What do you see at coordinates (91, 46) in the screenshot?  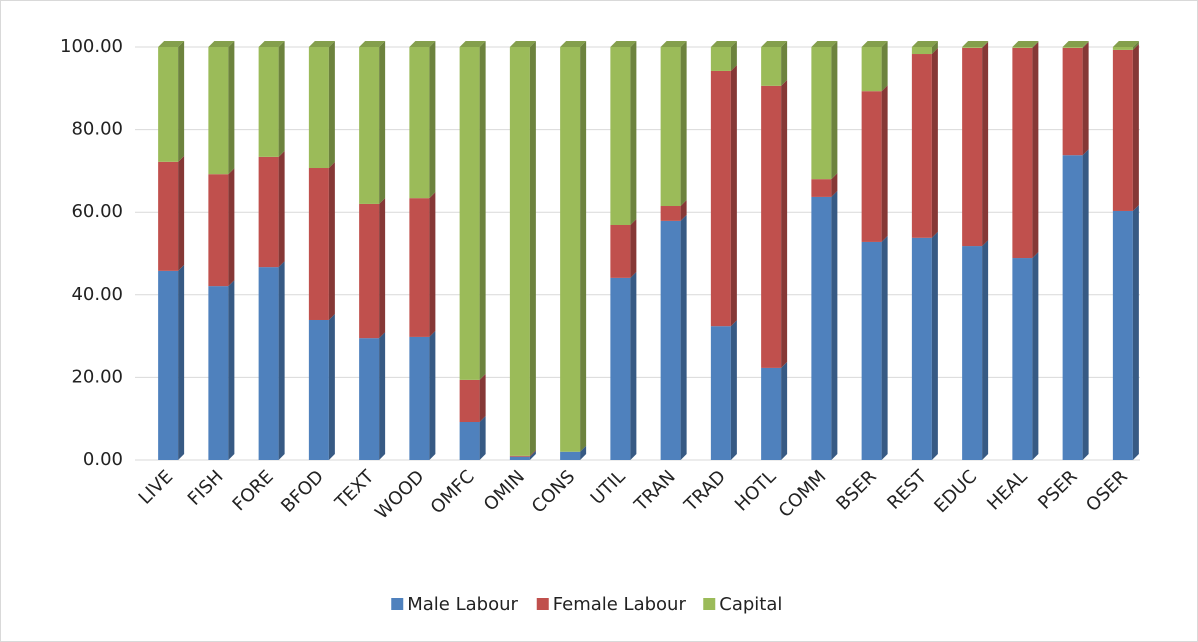 I see `y-tick-label: 100.00` at bounding box center [91, 46].